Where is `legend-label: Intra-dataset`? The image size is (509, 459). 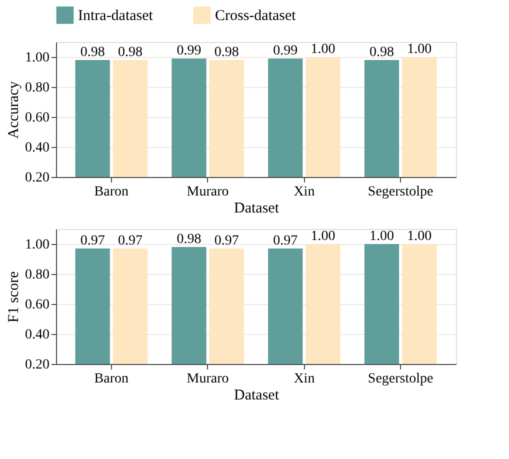 legend-label: Intra-dataset is located at coordinates (116, 16).